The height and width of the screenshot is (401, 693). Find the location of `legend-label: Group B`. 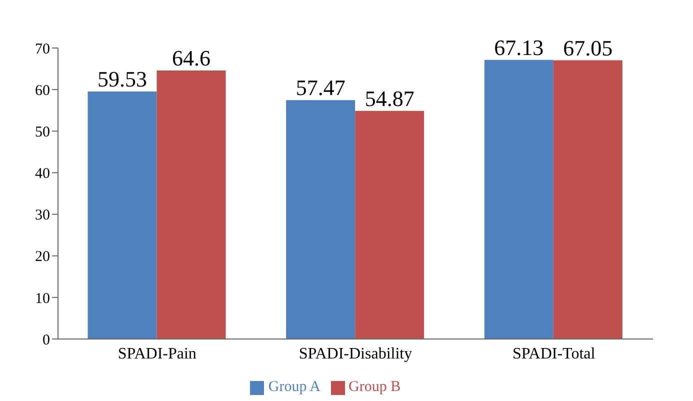

legend-label: Group B is located at coordinates (374, 387).